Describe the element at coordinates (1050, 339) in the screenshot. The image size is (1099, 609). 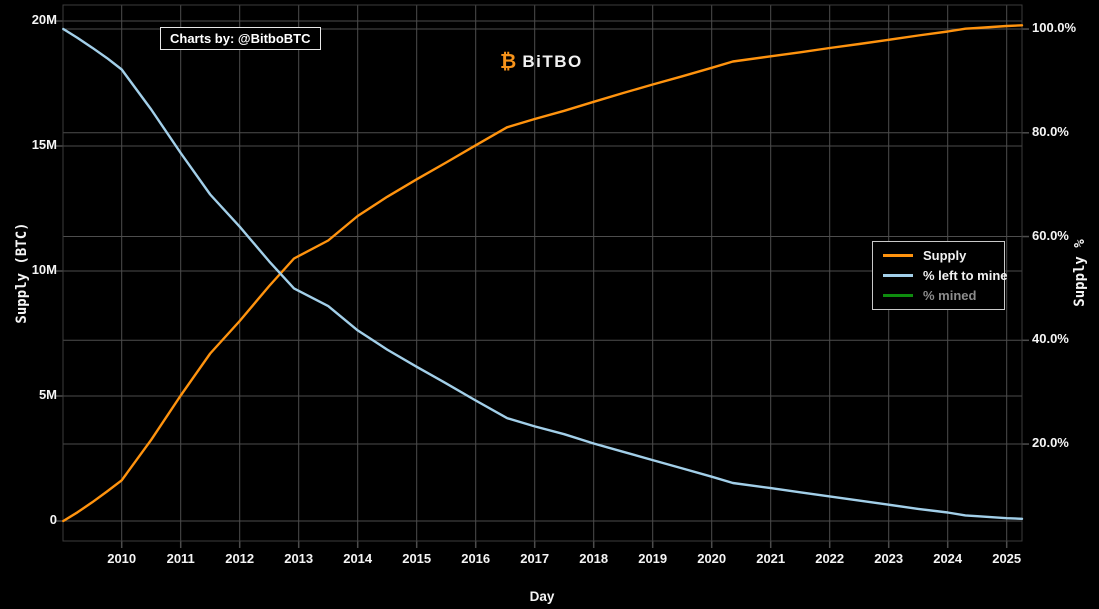
I see `y-right-tick-label: 40.0%` at that location.